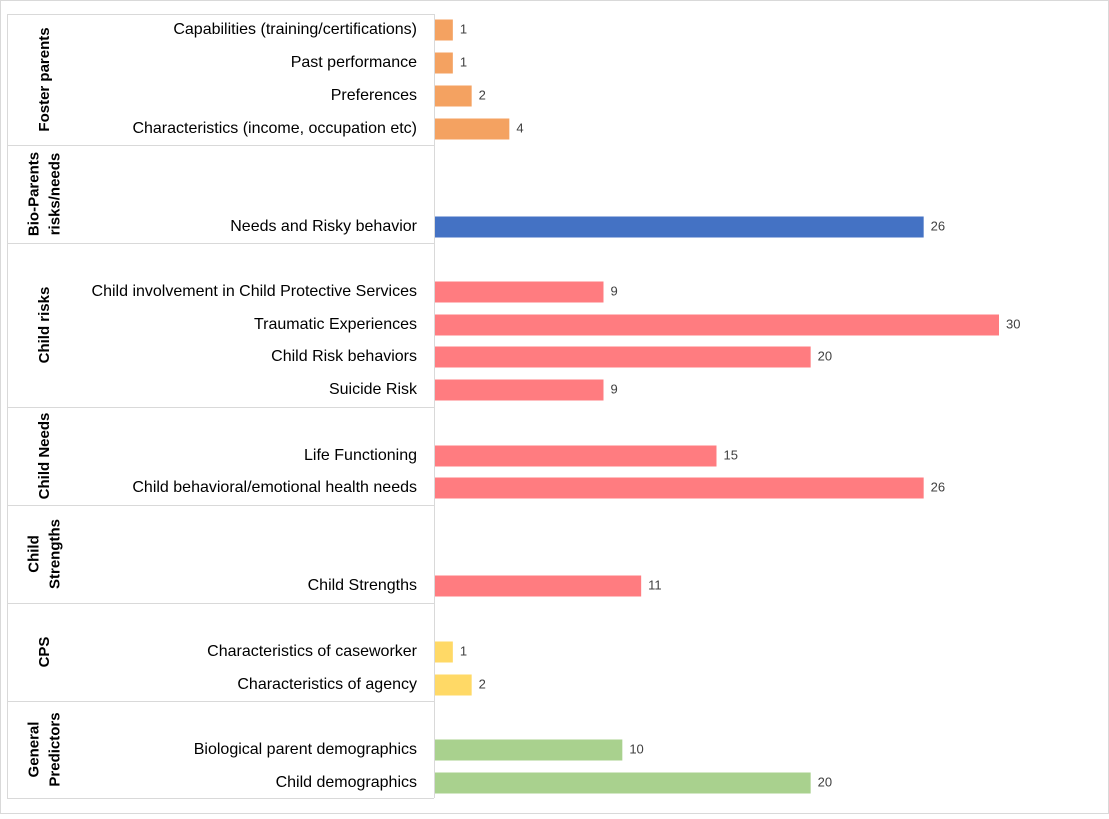  What do you see at coordinates (54, 194) in the screenshot?
I see `group-label: risks/needs` at bounding box center [54, 194].